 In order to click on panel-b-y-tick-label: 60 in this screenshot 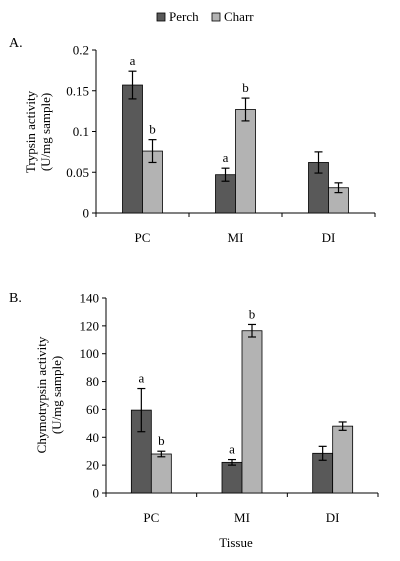, I will do `click(92, 409)`.